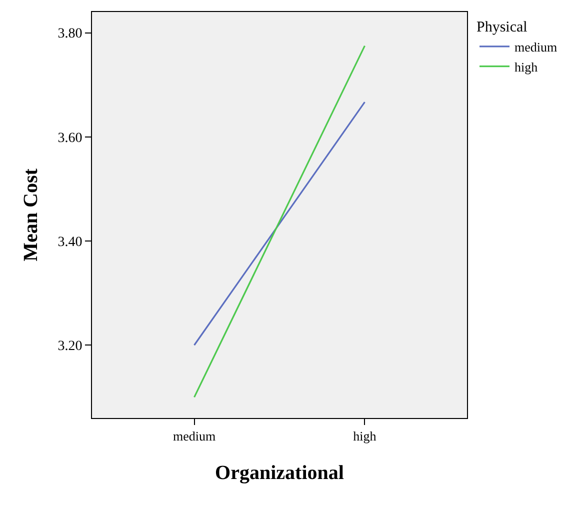 This screenshot has height=508, width=574. Describe the element at coordinates (526, 66) in the screenshot. I see `legend-label: high` at that location.